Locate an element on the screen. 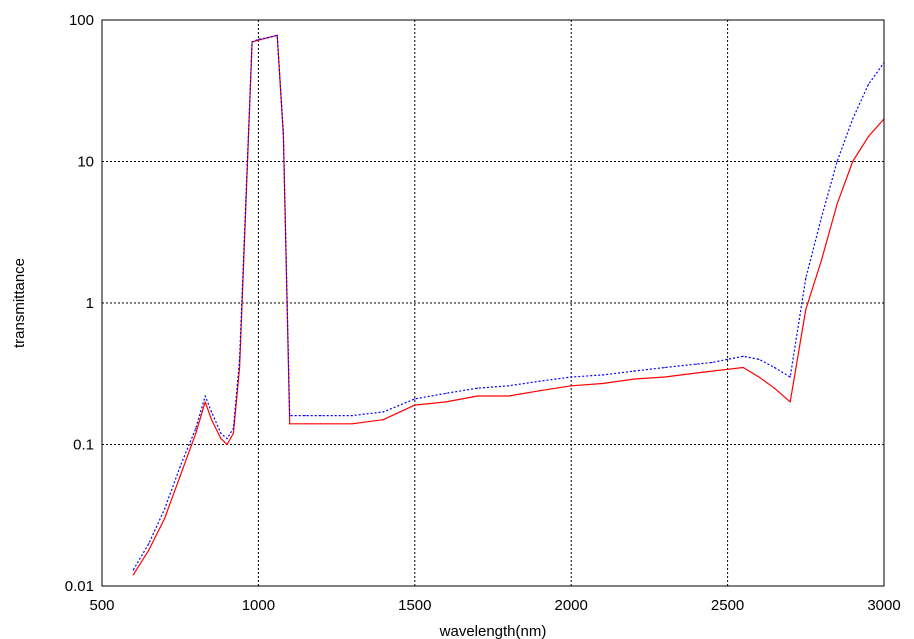 Image resolution: width=914 pixels, height=639 pixels. x-tick-label: 500 is located at coordinates (101, 605).